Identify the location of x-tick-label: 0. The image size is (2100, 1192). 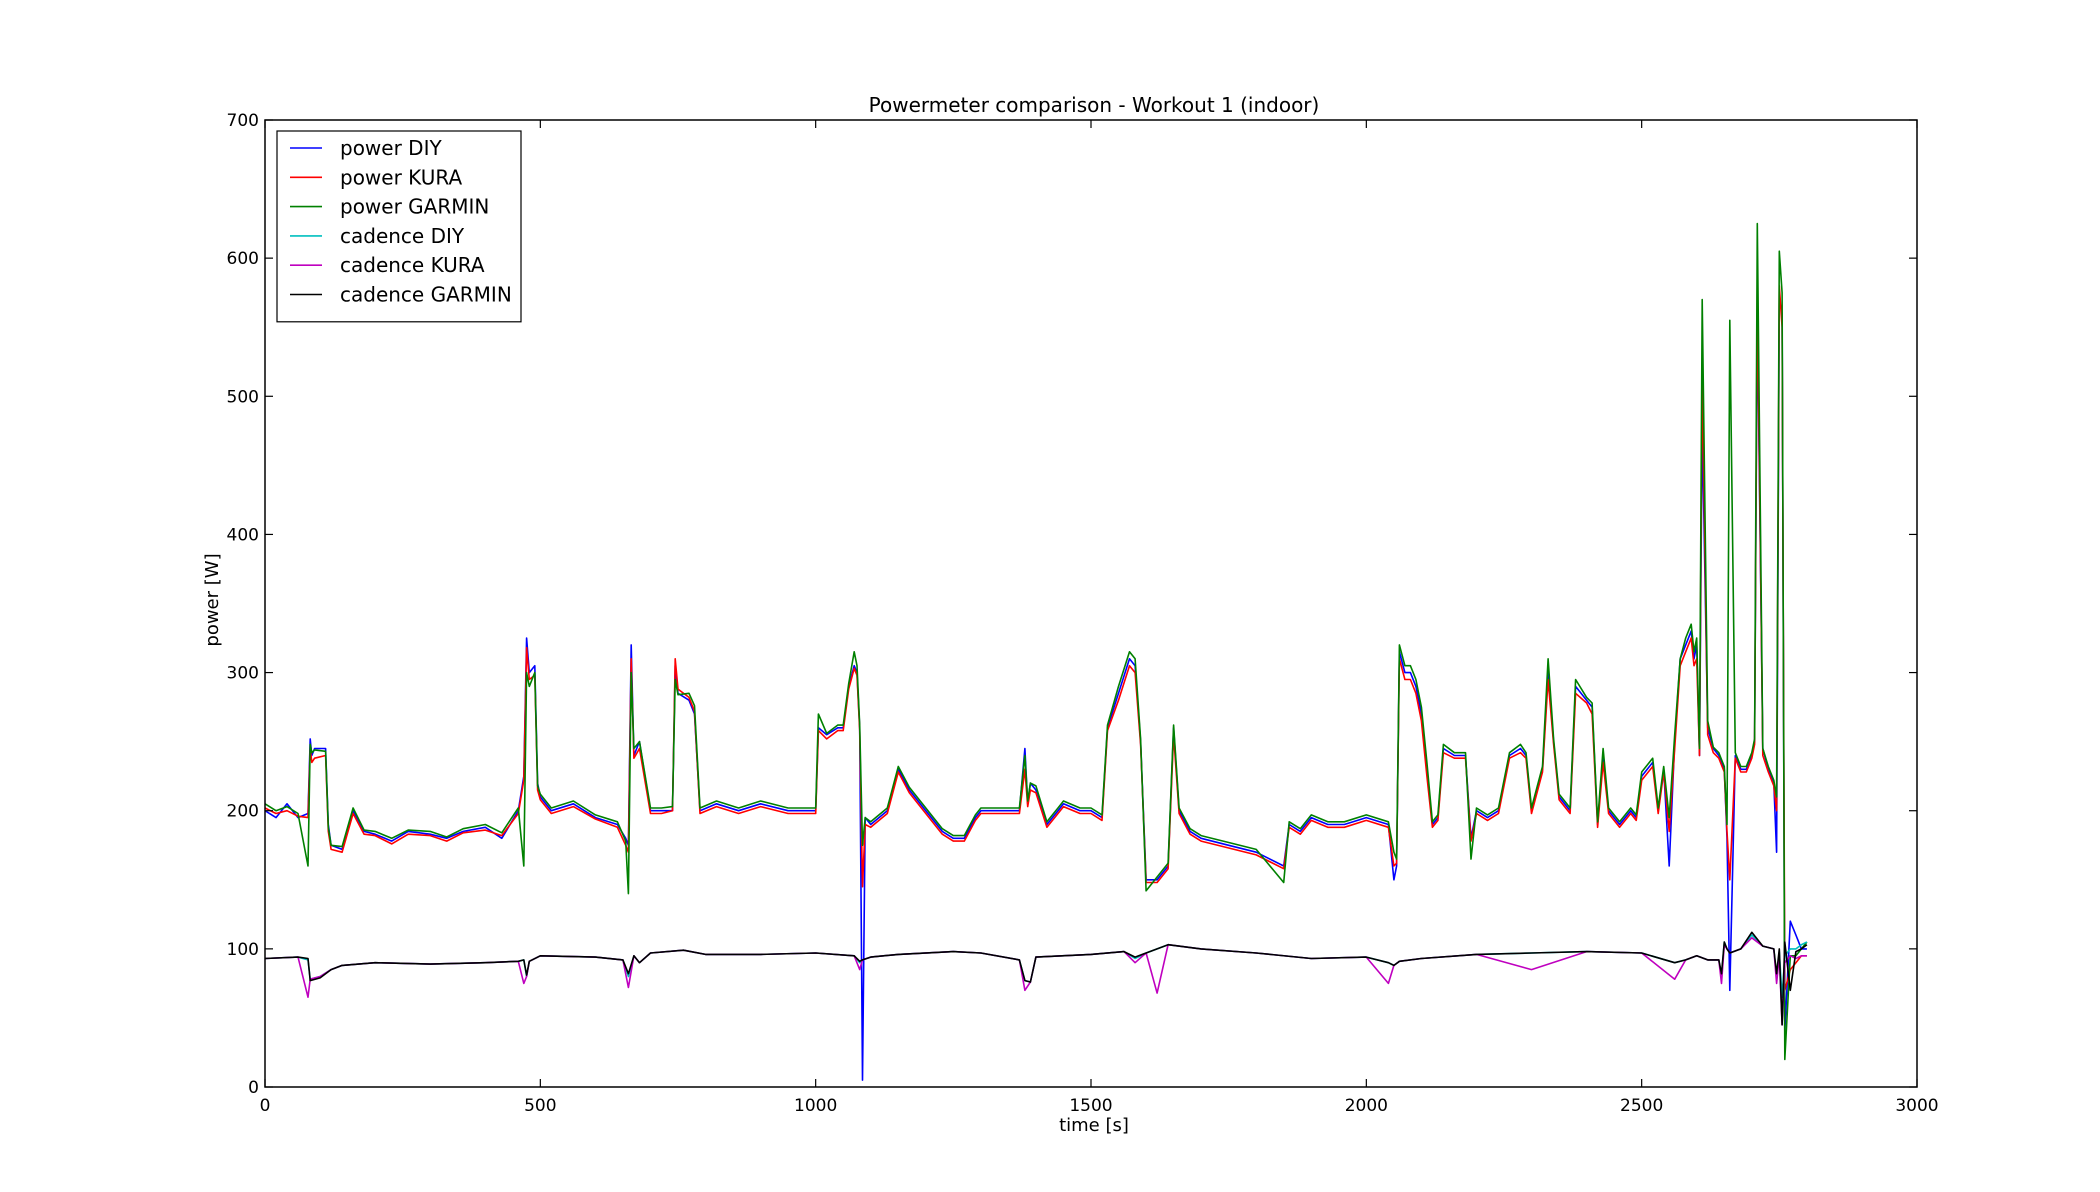
(265, 1106).